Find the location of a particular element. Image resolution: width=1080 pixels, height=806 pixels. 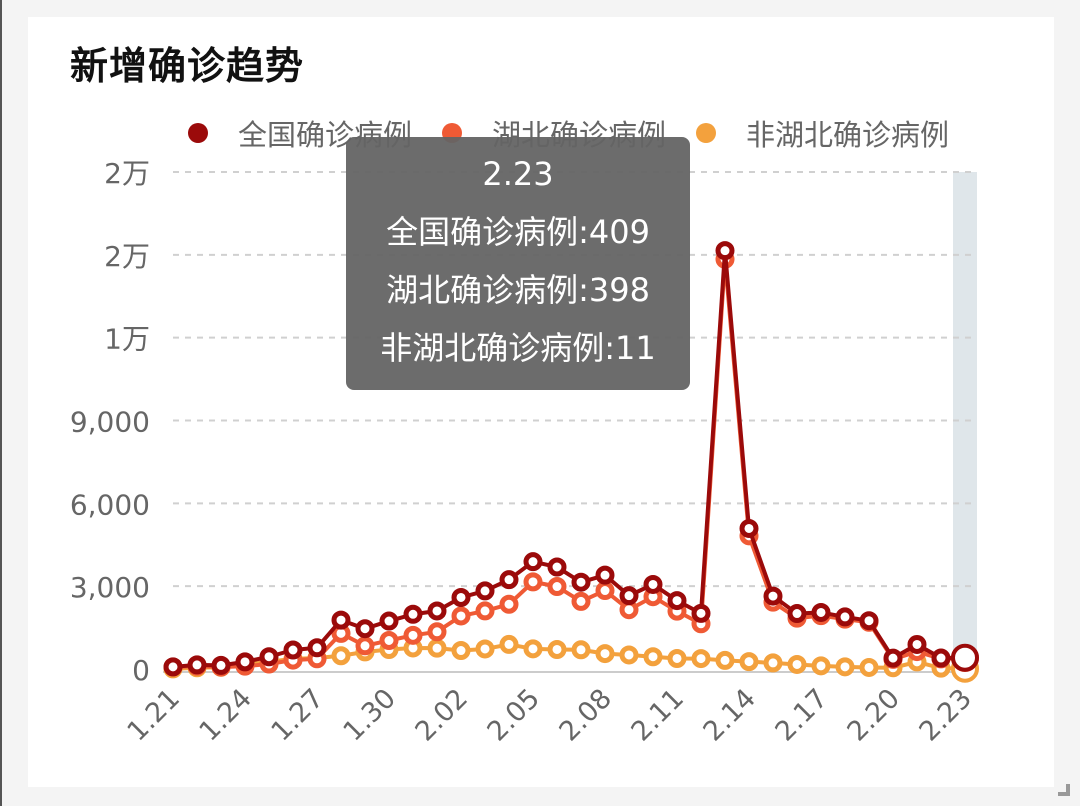

y-axis-tick-label: 9,000 is located at coordinates (110, 422).